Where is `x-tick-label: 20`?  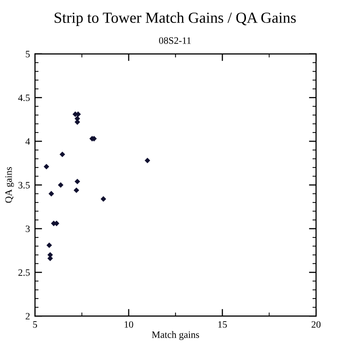
x-tick-label: 20 is located at coordinates (316, 324).